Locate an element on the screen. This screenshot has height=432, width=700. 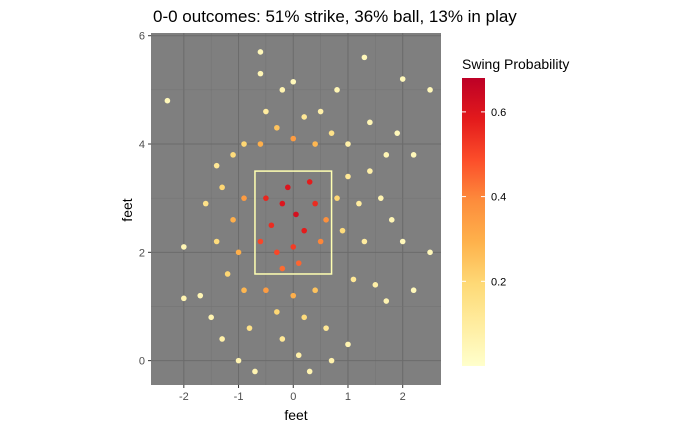
y-tick-label: 4 is located at coordinates (142, 145).